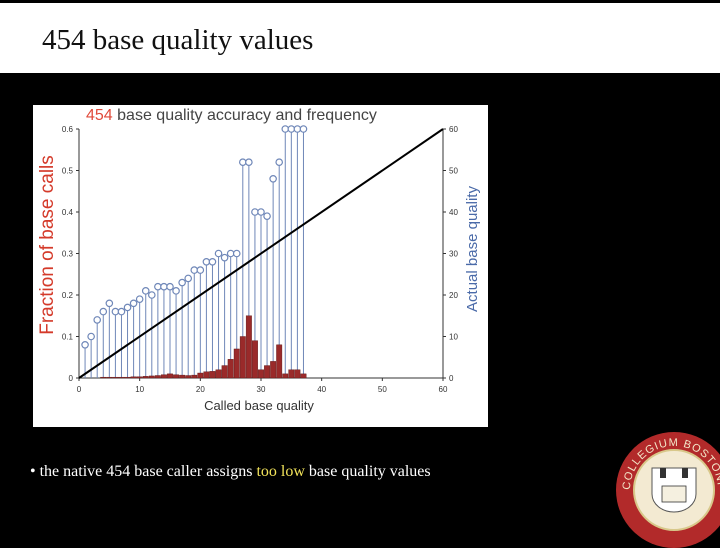  Describe the element at coordinates (99, 115) in the screenshot. I see `chart-title-prefix: 454` at that location.